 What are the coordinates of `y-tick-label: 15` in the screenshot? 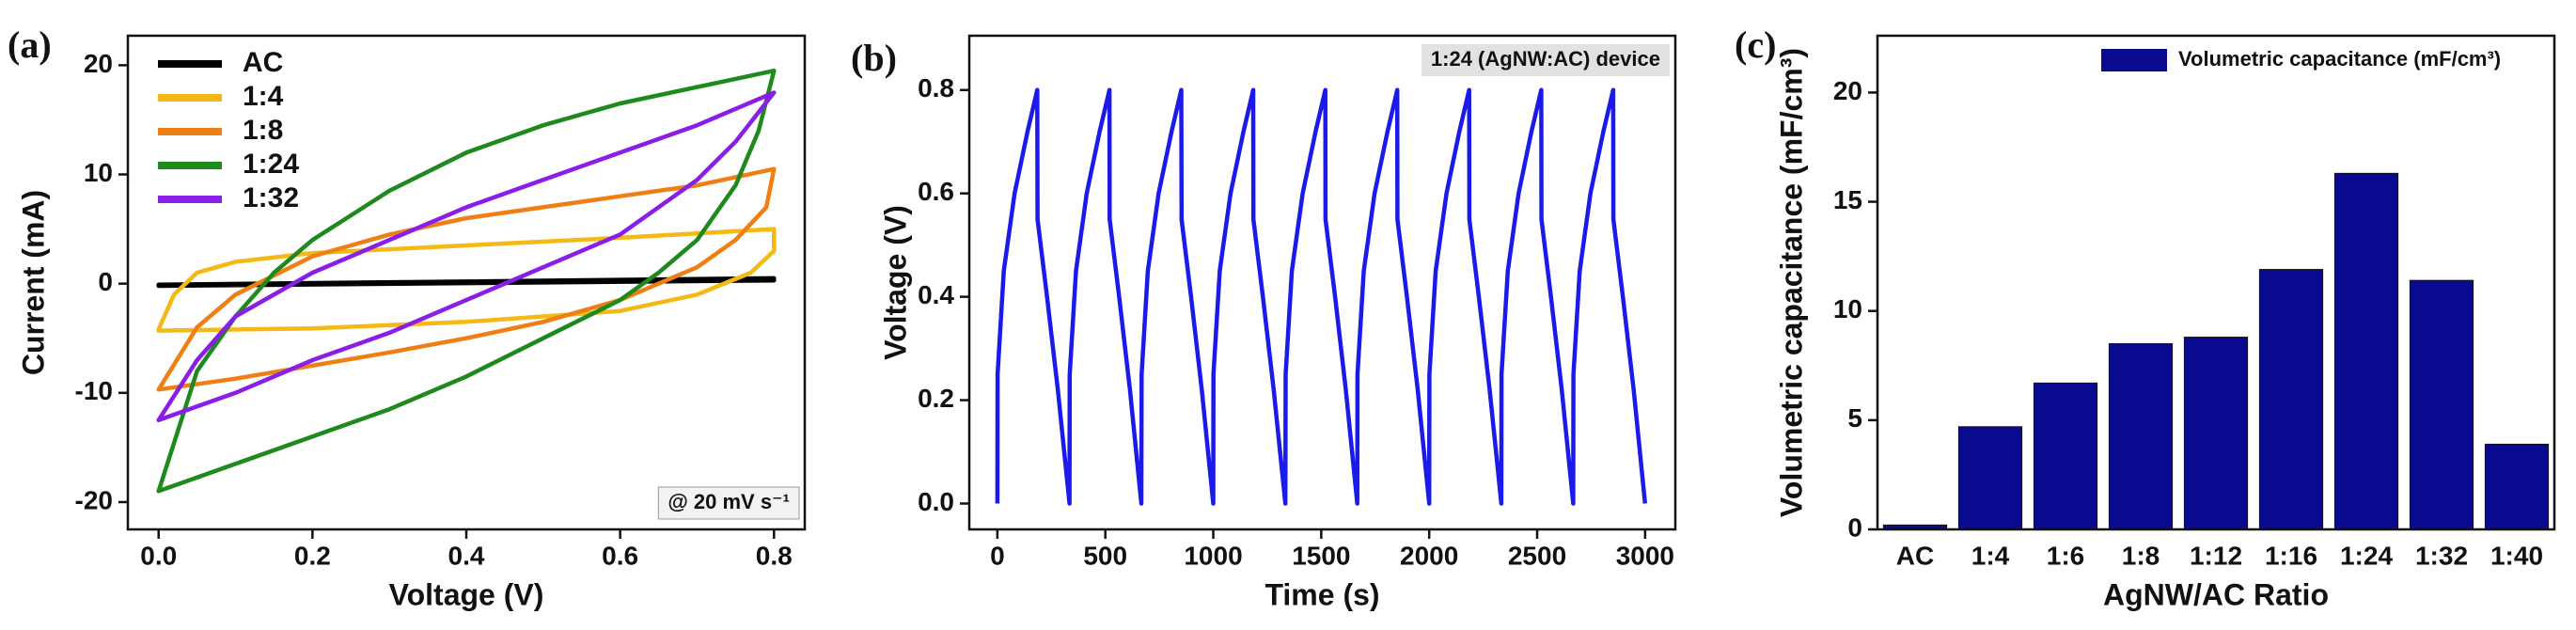 It's located at (1848, 199).